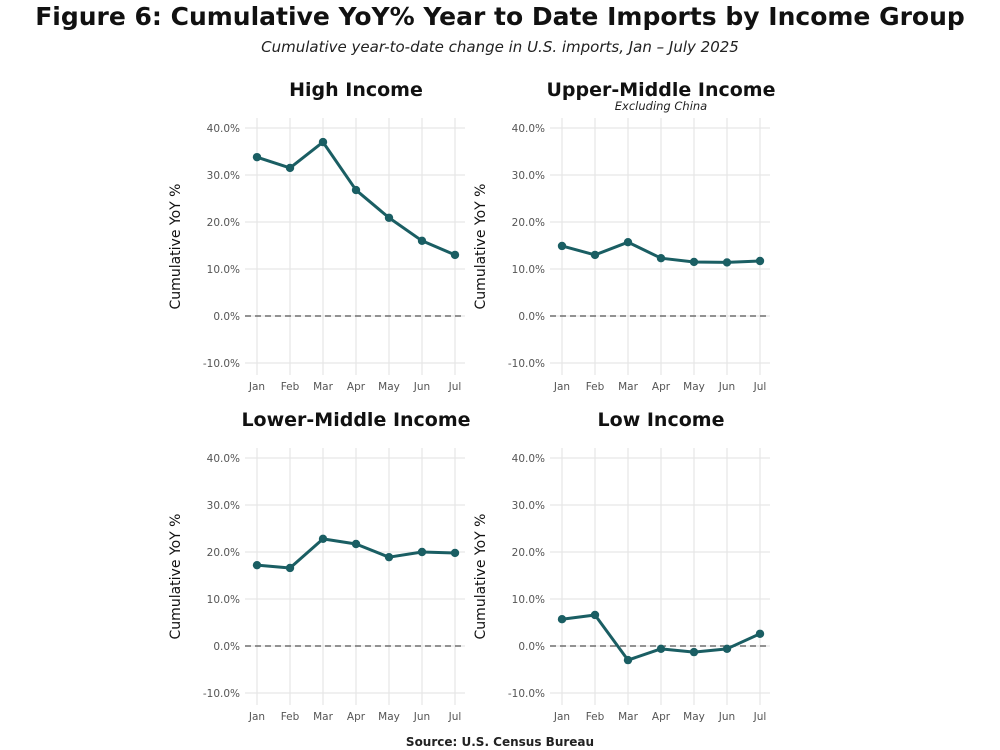 Image resolution: width=1000 pixels, height=750 pixels. Describe the element at coordinates (661, 106) in the screenshot. I see `panel-subtitle: Excluding China` at that location.